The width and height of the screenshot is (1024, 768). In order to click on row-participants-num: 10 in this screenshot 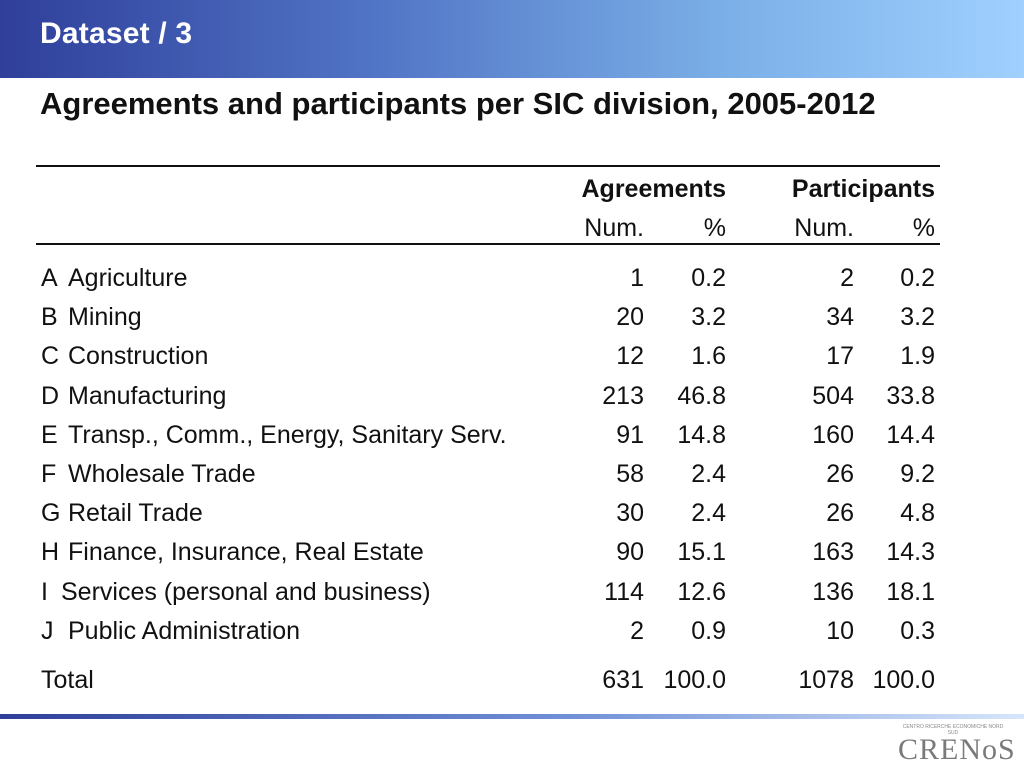, I will do `click(840, 630)`.